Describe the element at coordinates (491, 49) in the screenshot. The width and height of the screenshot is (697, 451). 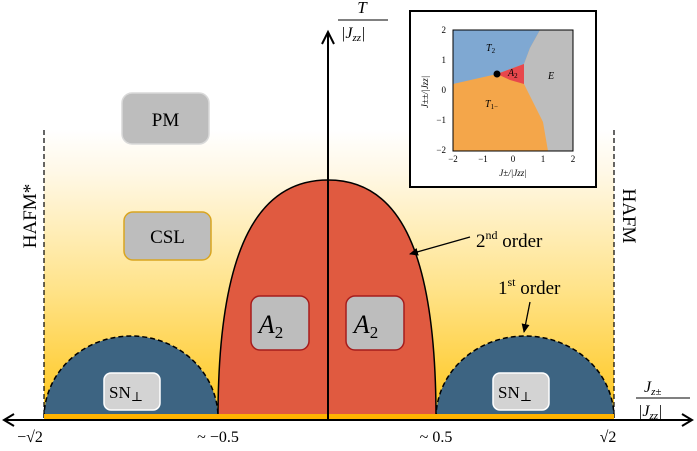
I see `inset-label-t2: T2` at that location.